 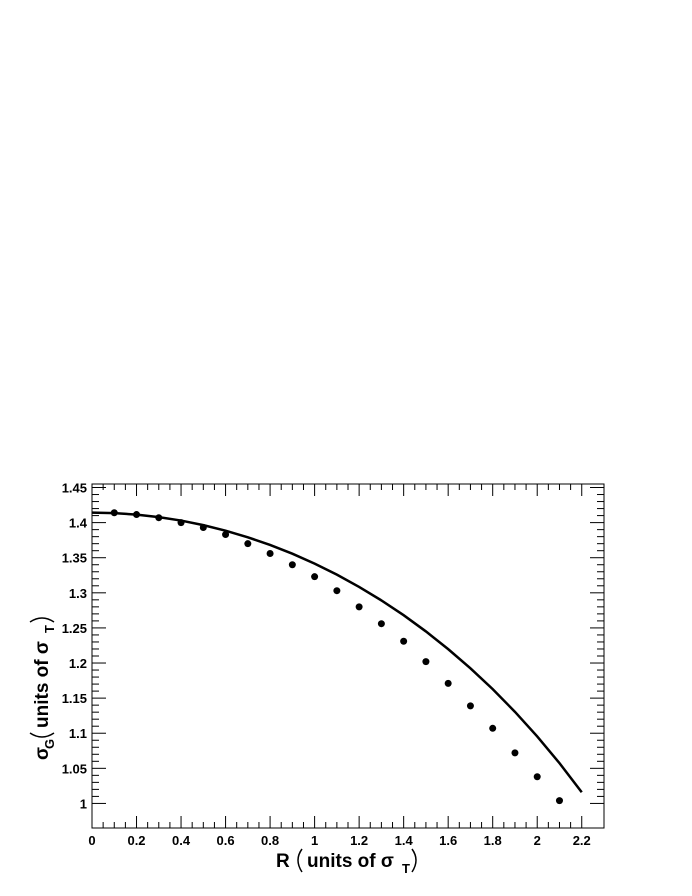 What do you see at coordinates (270, 840) in the screenshot?
I see `x-tick-label: 0.8` at bounding box center [270, 840].